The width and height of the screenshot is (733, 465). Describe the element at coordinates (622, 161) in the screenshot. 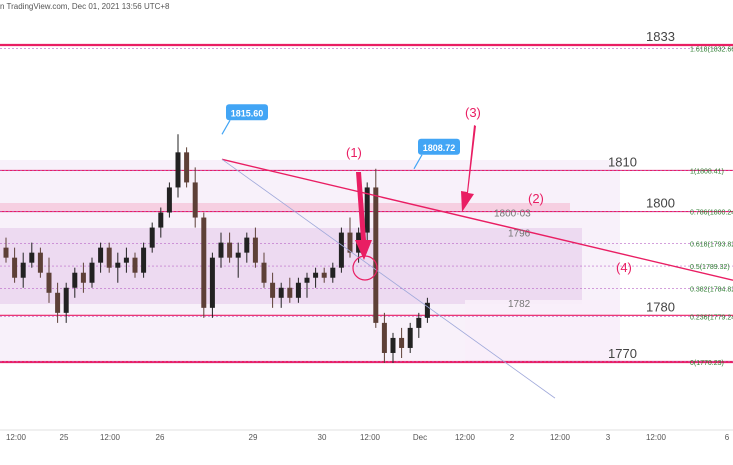

I see `level-label: 1810` at that location.